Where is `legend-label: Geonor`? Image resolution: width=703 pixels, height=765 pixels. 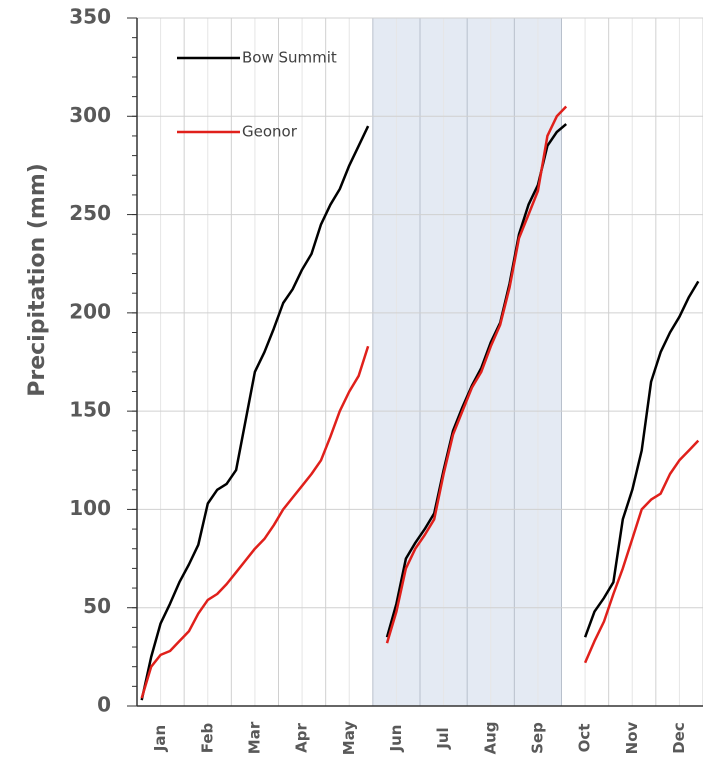
legend-label: Geonor is located at coordinates (270, 132).